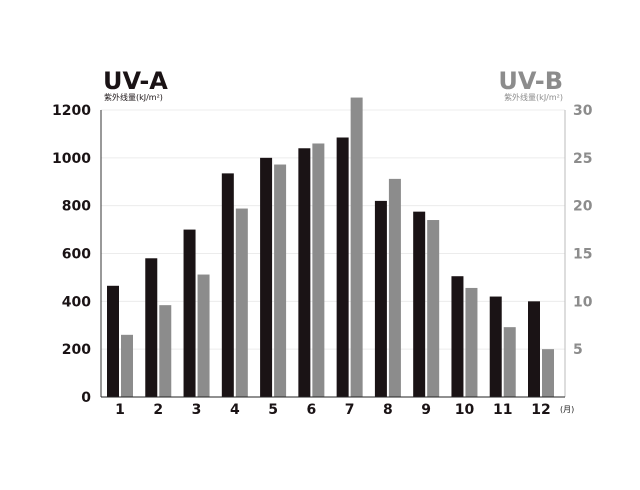 The height and width of the screenshot is (490, 640). I want to click on right-tick-label: 10, so click(583, 302).